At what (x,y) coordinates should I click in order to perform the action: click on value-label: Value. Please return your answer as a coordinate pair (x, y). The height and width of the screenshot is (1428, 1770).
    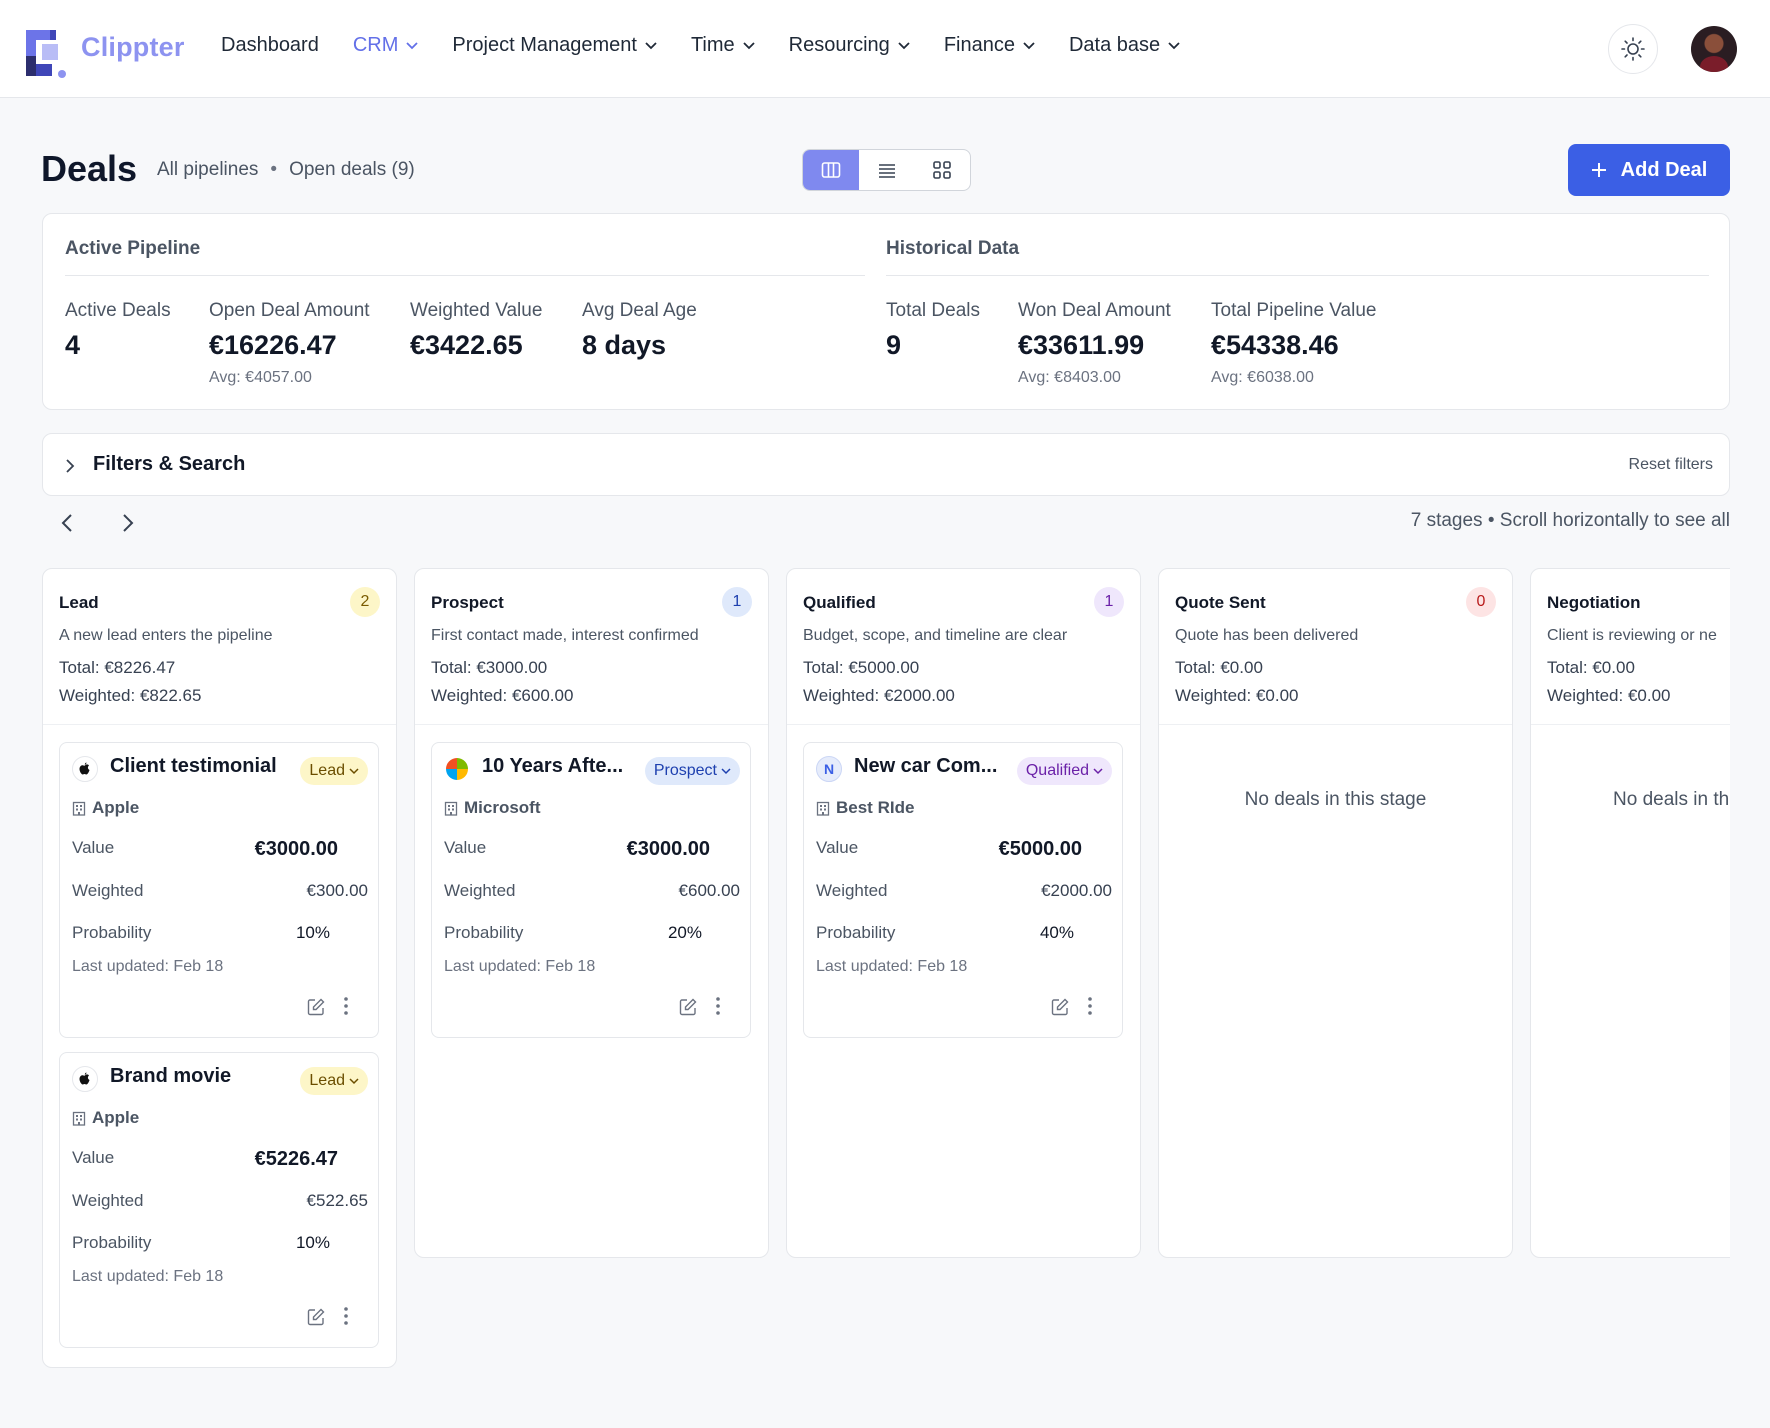
    Looking at the image, I should click on (93, 847).